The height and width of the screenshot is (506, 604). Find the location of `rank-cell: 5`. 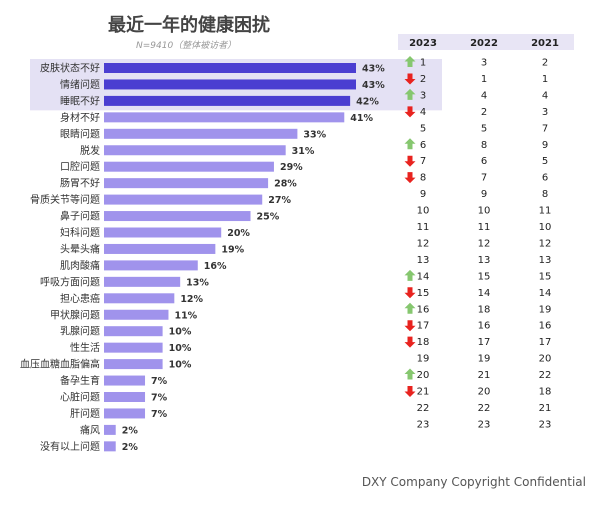

rank-cell: 5 is located at coordinates (545, 161).